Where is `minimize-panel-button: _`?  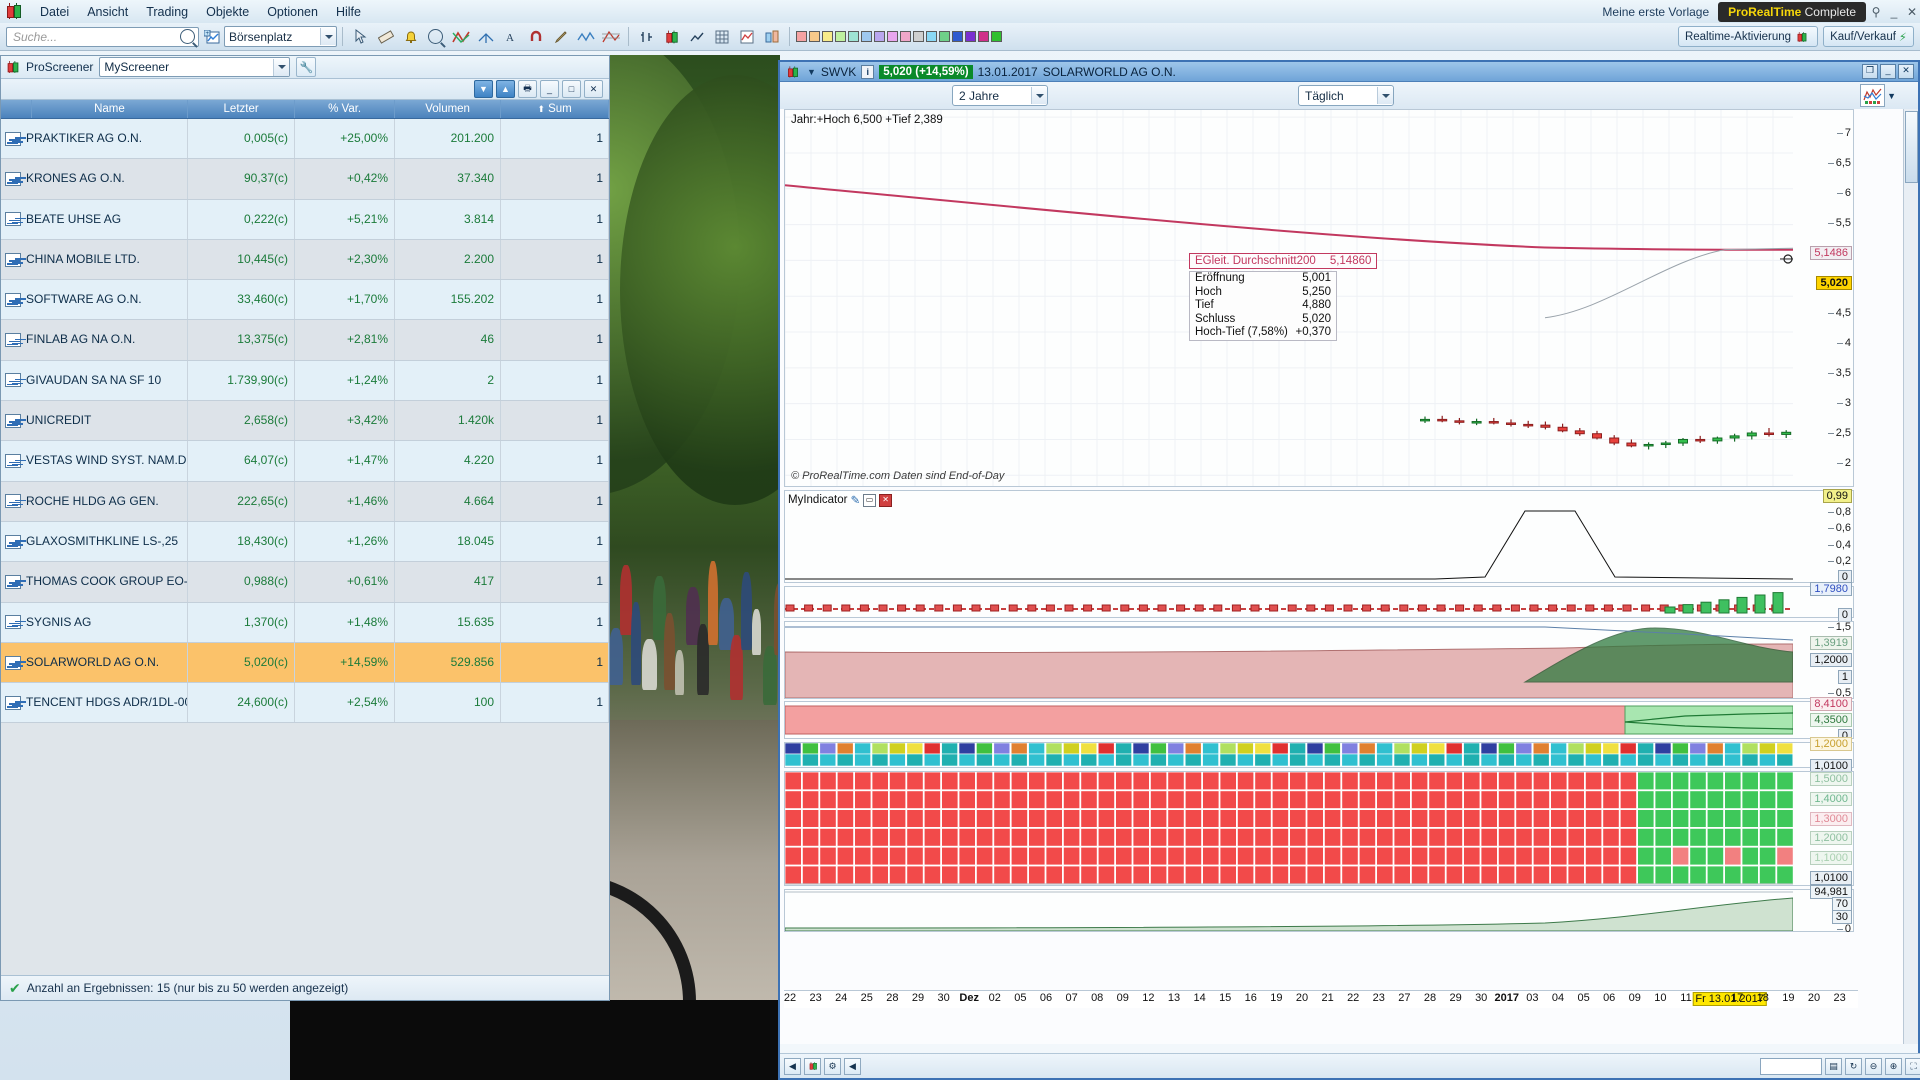
minimize-panel-button: _ is located at coordinates (549, 89).